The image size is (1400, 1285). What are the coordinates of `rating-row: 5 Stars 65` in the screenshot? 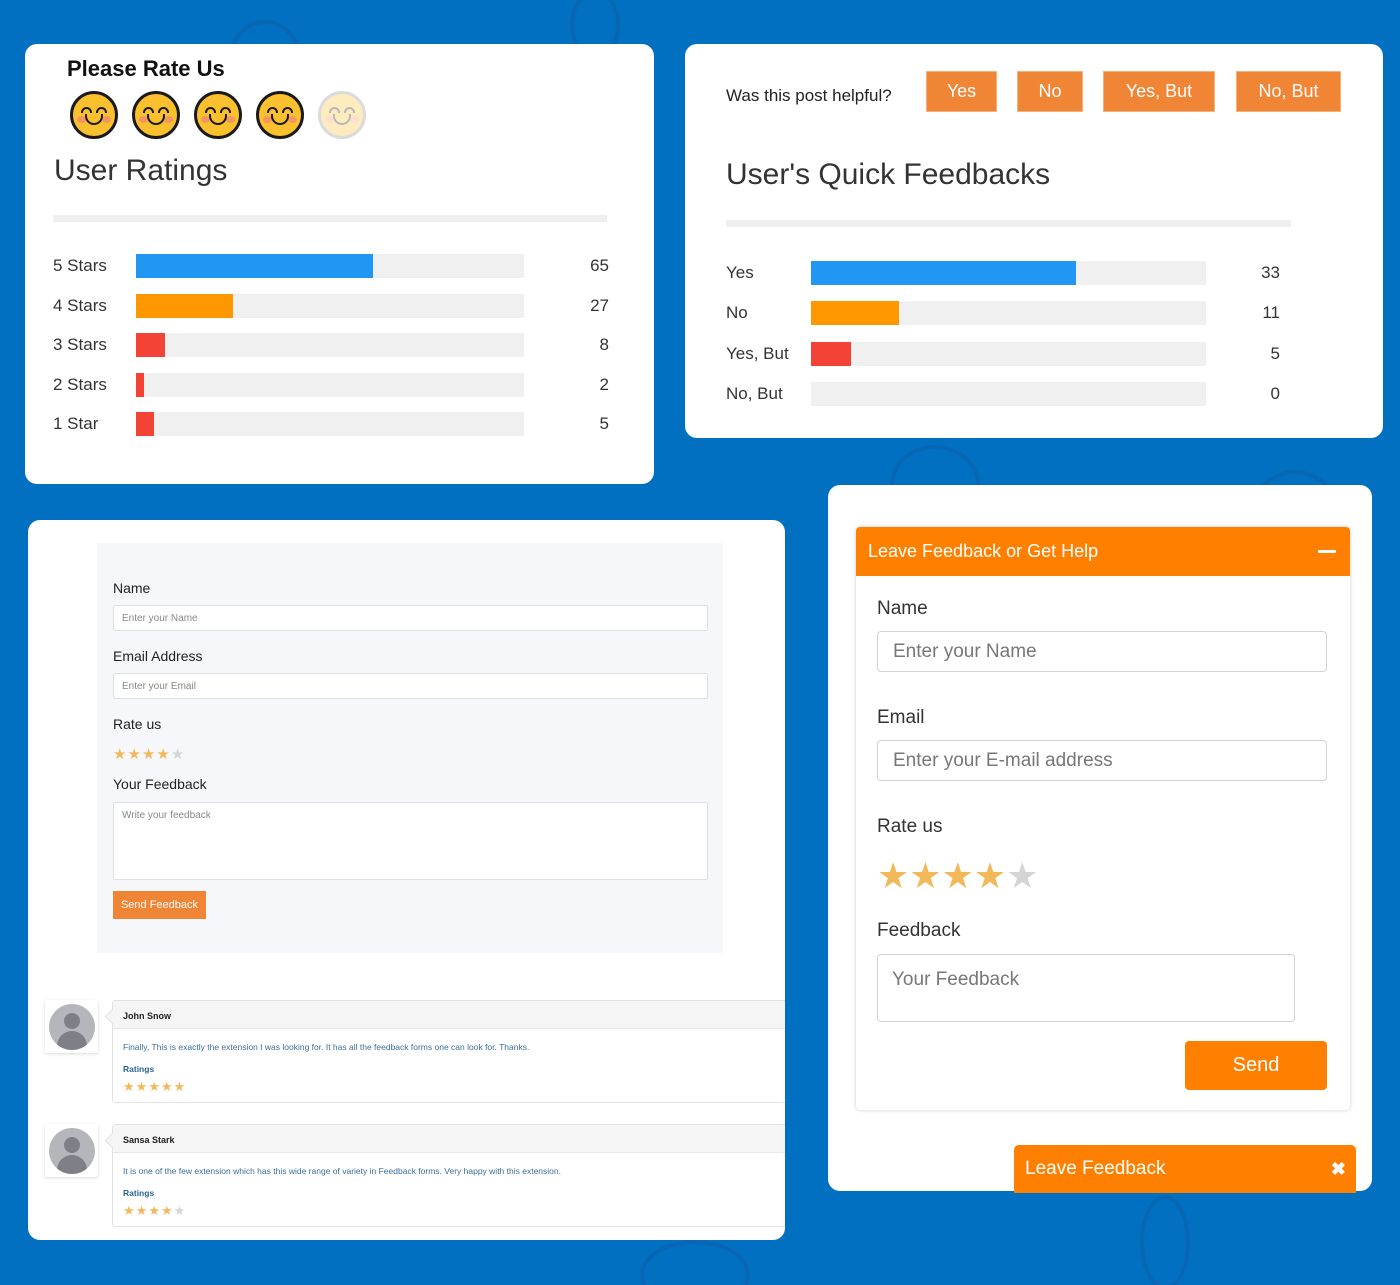 It's located at (331, 266).